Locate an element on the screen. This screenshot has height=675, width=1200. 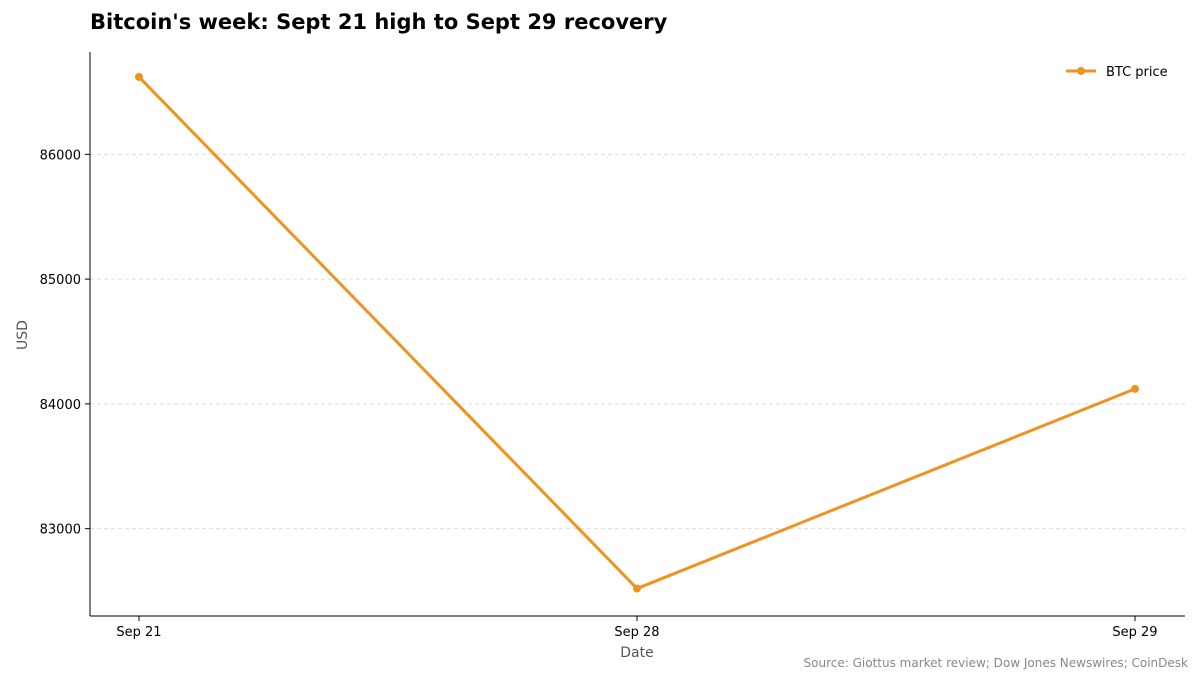
y-tick-label-1: 84000 is located at coordinates (60, 405).